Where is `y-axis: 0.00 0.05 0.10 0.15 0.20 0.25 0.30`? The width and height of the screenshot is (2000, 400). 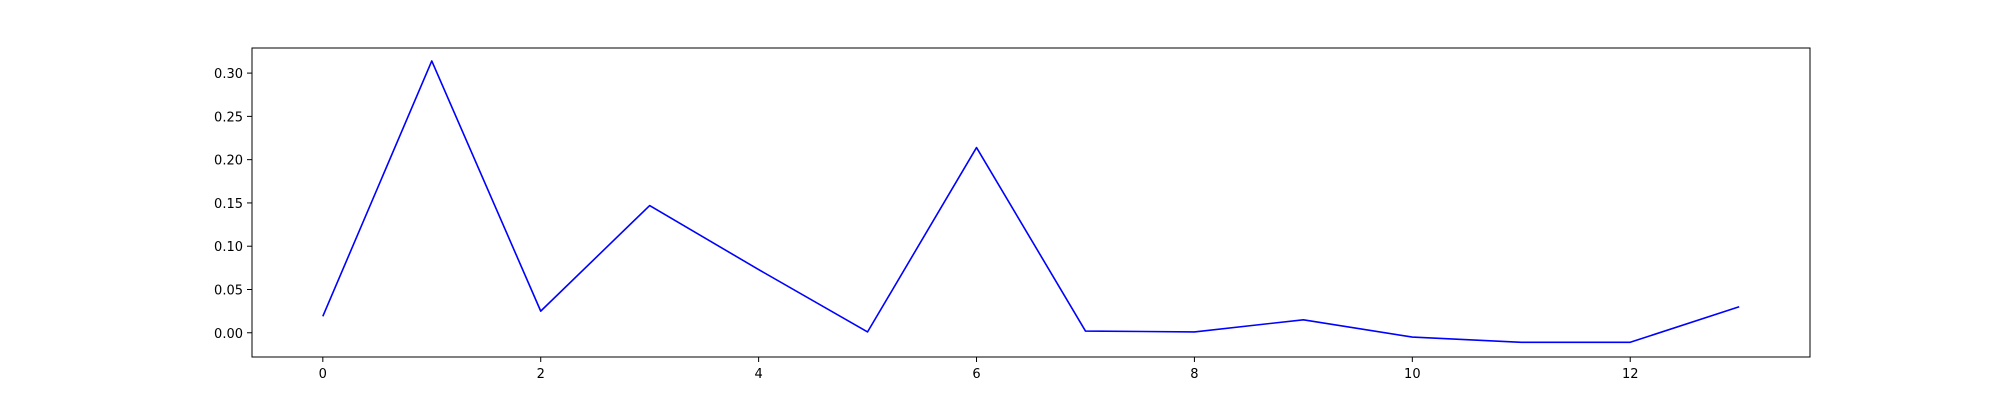
y-axis: 0.00 0.05 0.10 0.15 0.20 0.25 0.30 is located at coordinates (233, 204).